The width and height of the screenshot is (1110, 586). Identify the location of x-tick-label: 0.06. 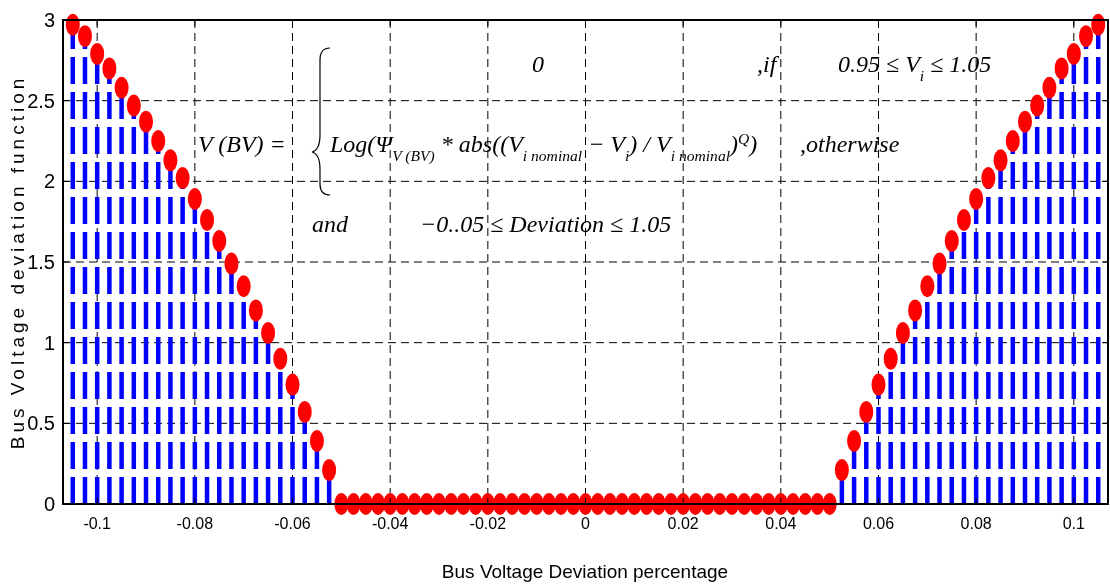
(878, 523).